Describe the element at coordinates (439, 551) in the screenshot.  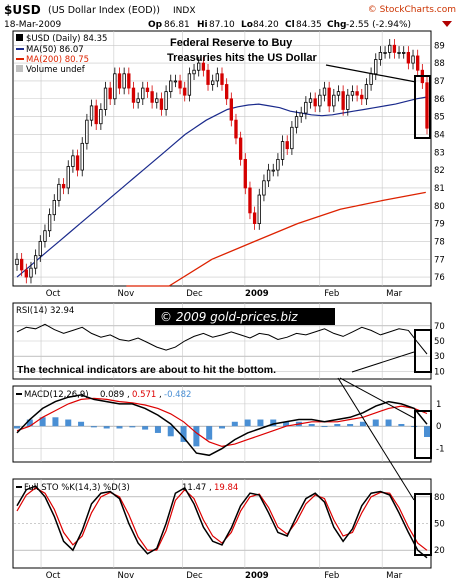
I see `sto-tick-label: 20` at that location.